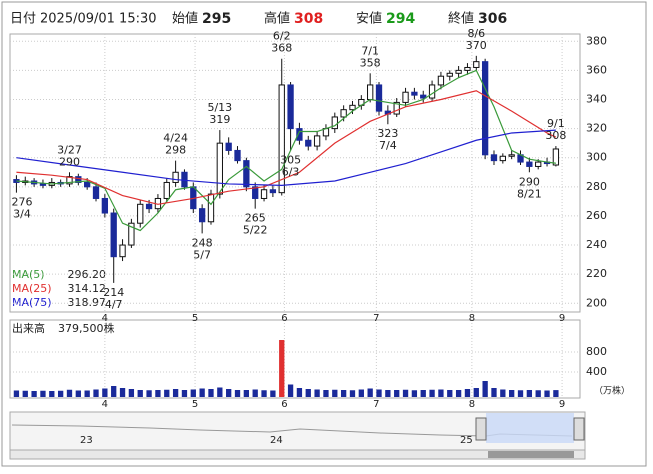 This screenshot has width=653, height=474. What do you see at coordinates (596, 98) in the screenshot?
I see `y-tick-label: 340` at bounding box center [596, 98].